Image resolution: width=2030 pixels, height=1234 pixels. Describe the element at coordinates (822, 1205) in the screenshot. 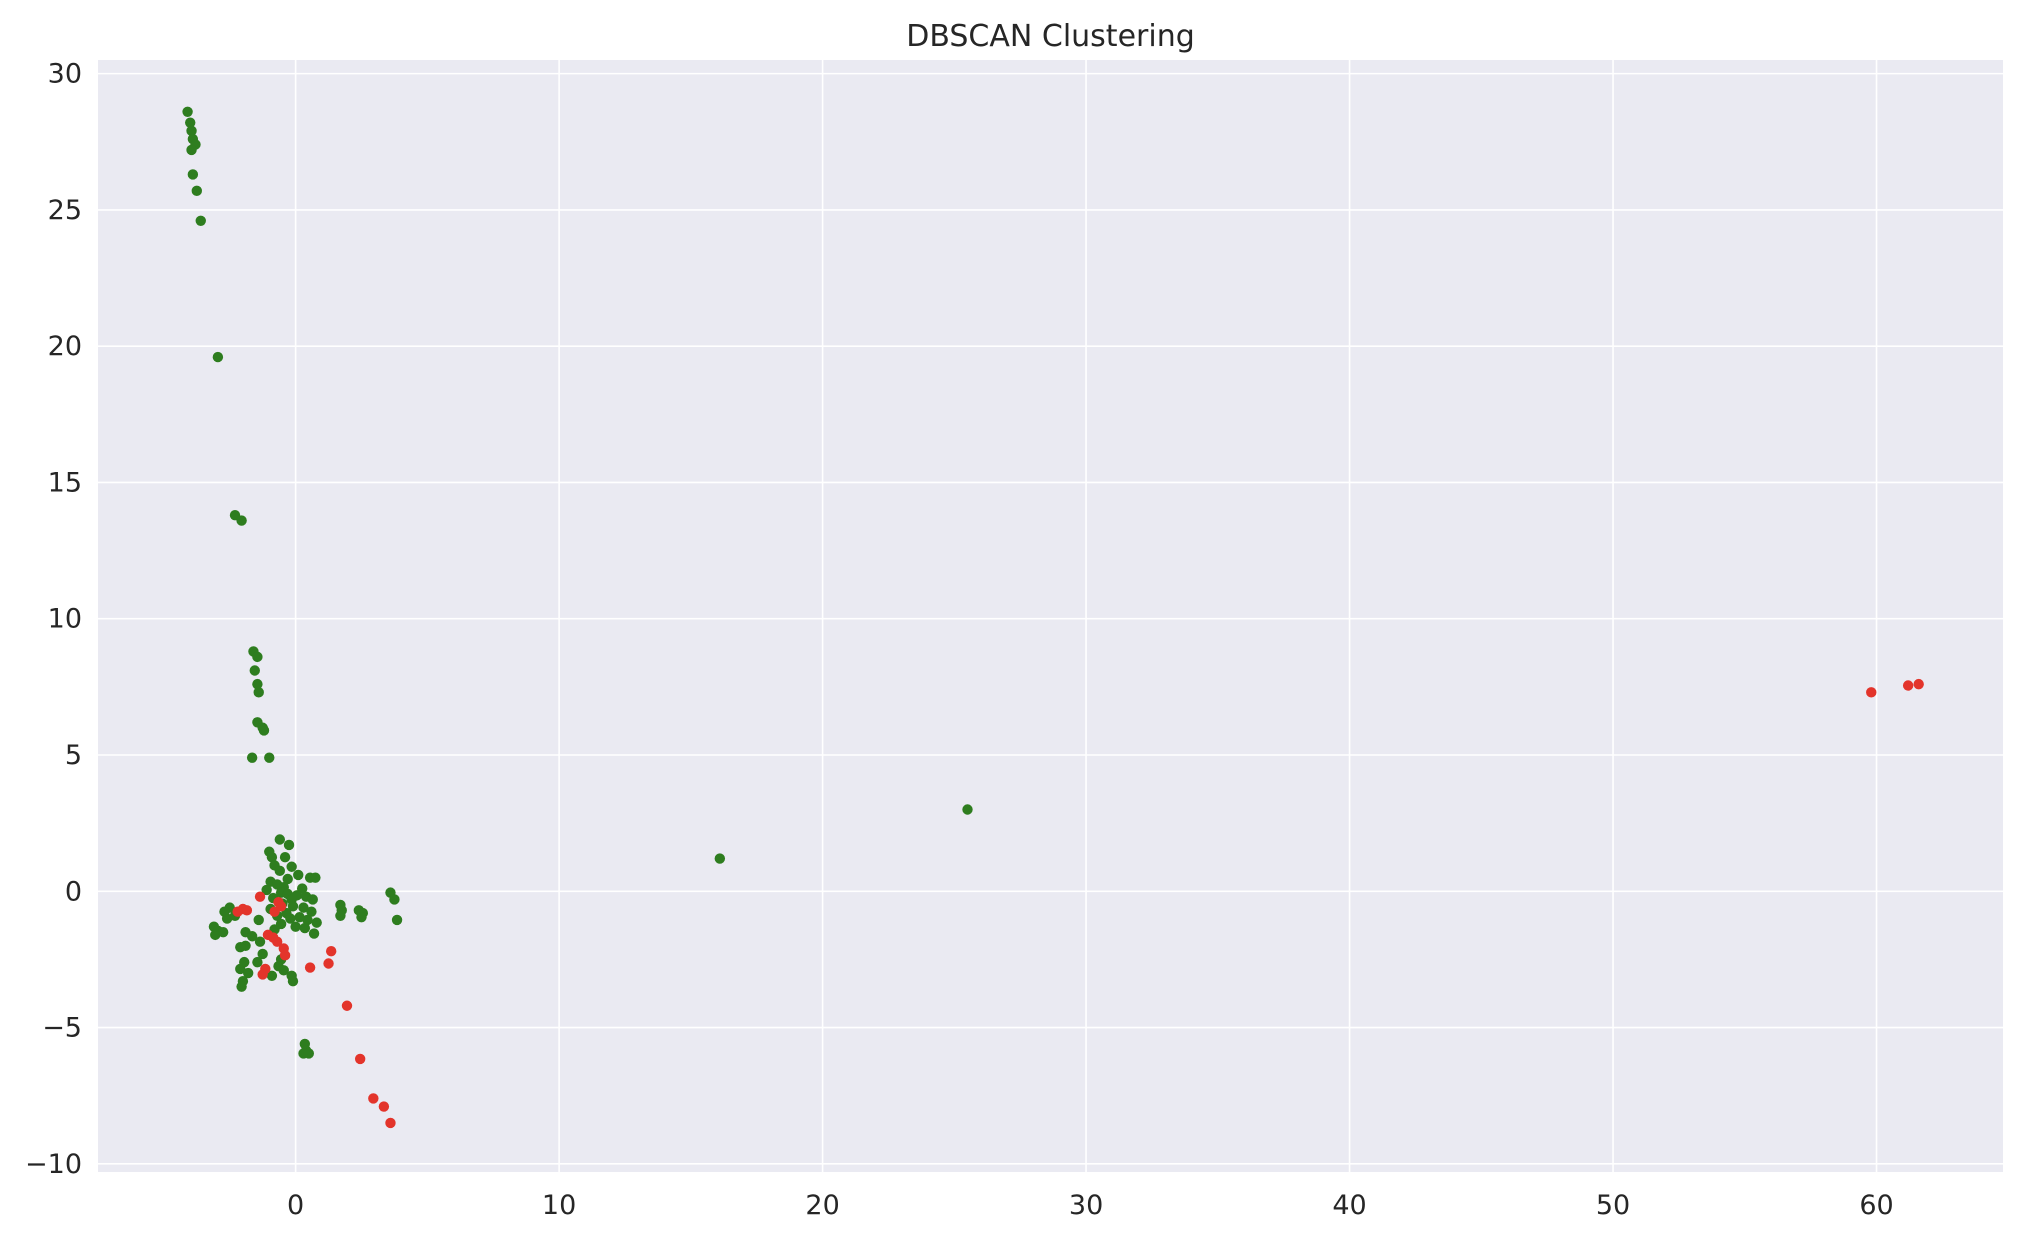

I see `x-tick-label: 20` at that location.